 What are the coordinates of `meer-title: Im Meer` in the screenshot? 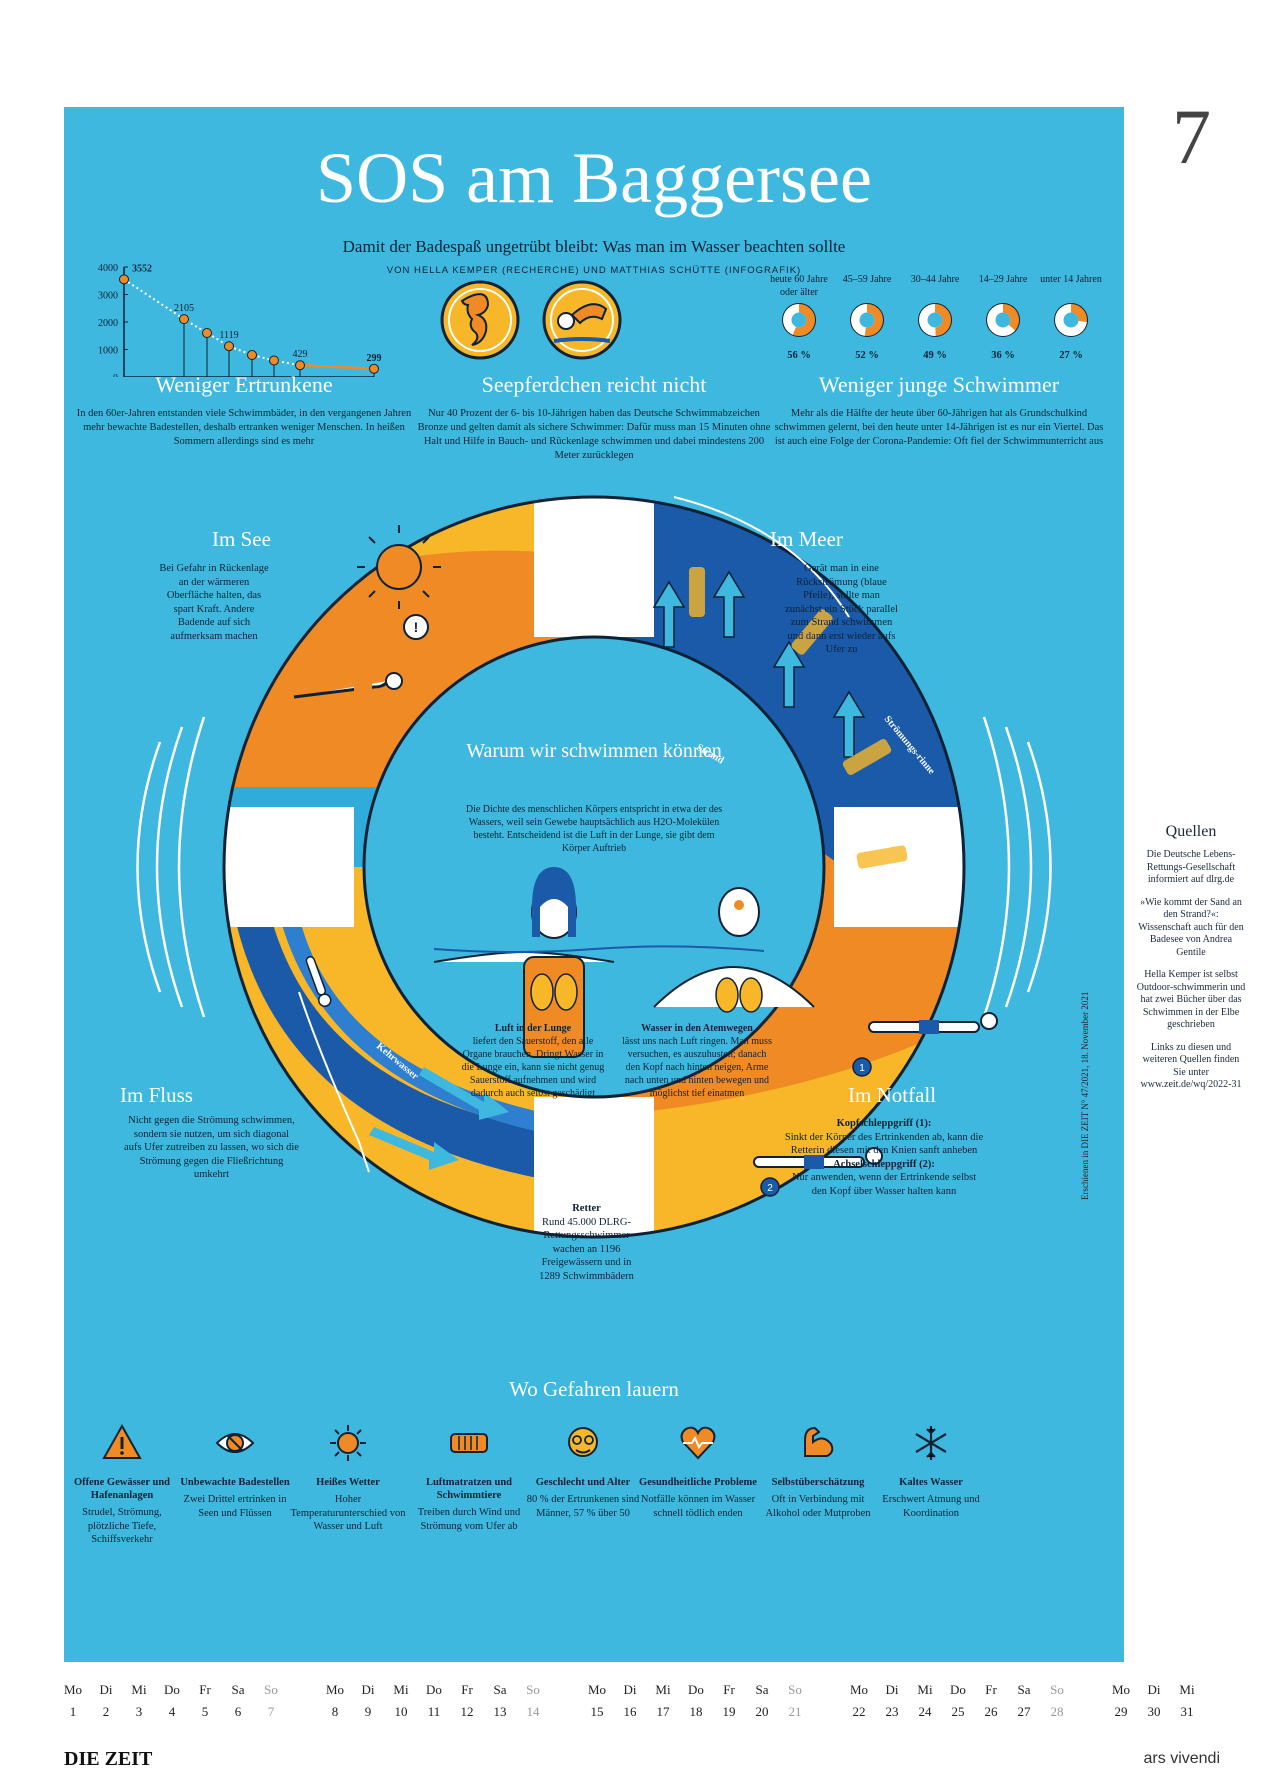 It's located at (806, 539).